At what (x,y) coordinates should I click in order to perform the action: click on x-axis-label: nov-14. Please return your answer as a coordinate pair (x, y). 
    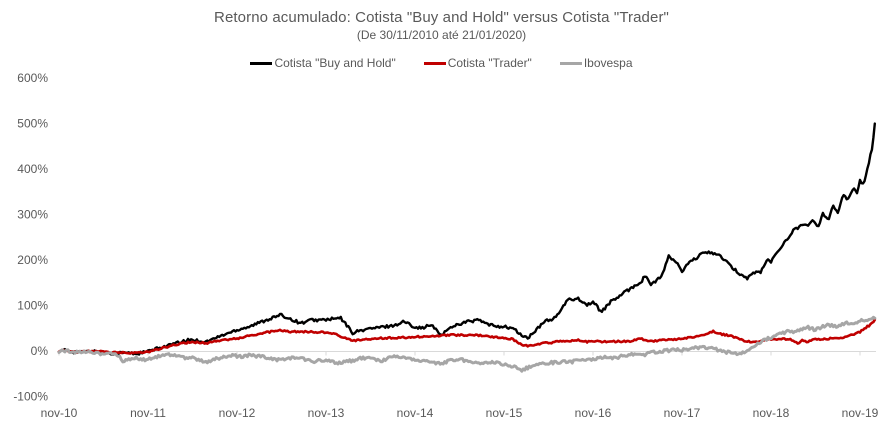
    Looking at the image, I should click on (415, 413).